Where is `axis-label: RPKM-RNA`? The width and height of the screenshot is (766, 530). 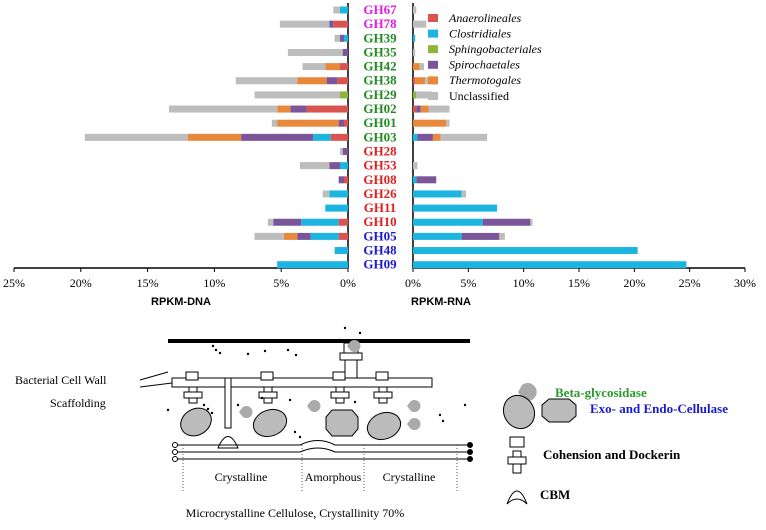 axis-label: RPKM-RNA is located at coordinates (441, 302).